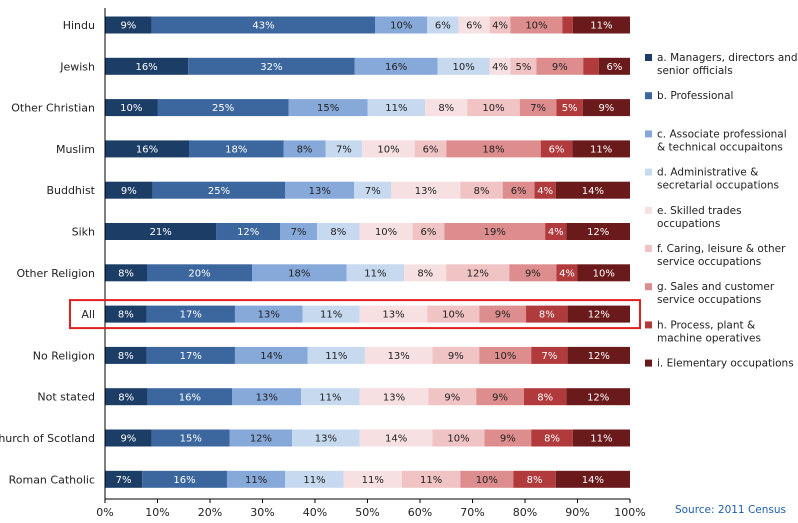 The width and height of the screenshot is (798, 523). Describe the element at coordinates (66, 397) in the screenshot. I see `category-label: Not stated` at that location.